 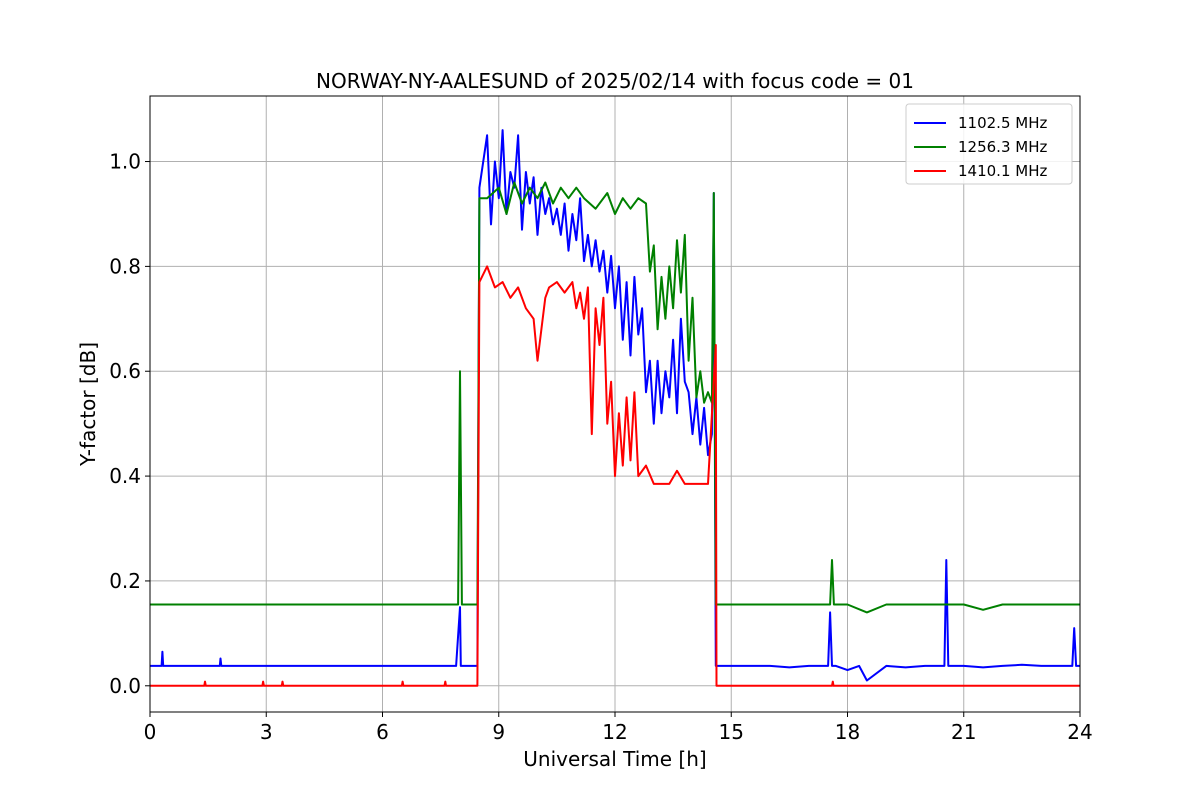 I want to click on y-tick-label: 1.0, so click(x=125, y=162).